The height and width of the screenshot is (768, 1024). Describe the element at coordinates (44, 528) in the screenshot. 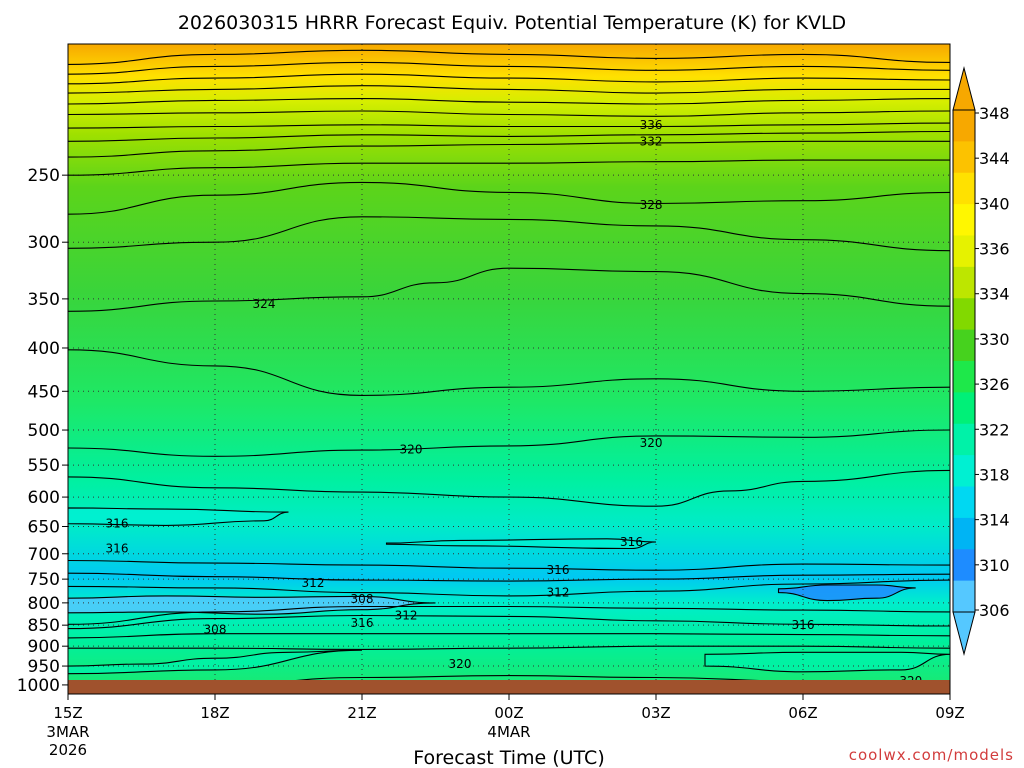

I see `y-tick-label: 650` at that location.